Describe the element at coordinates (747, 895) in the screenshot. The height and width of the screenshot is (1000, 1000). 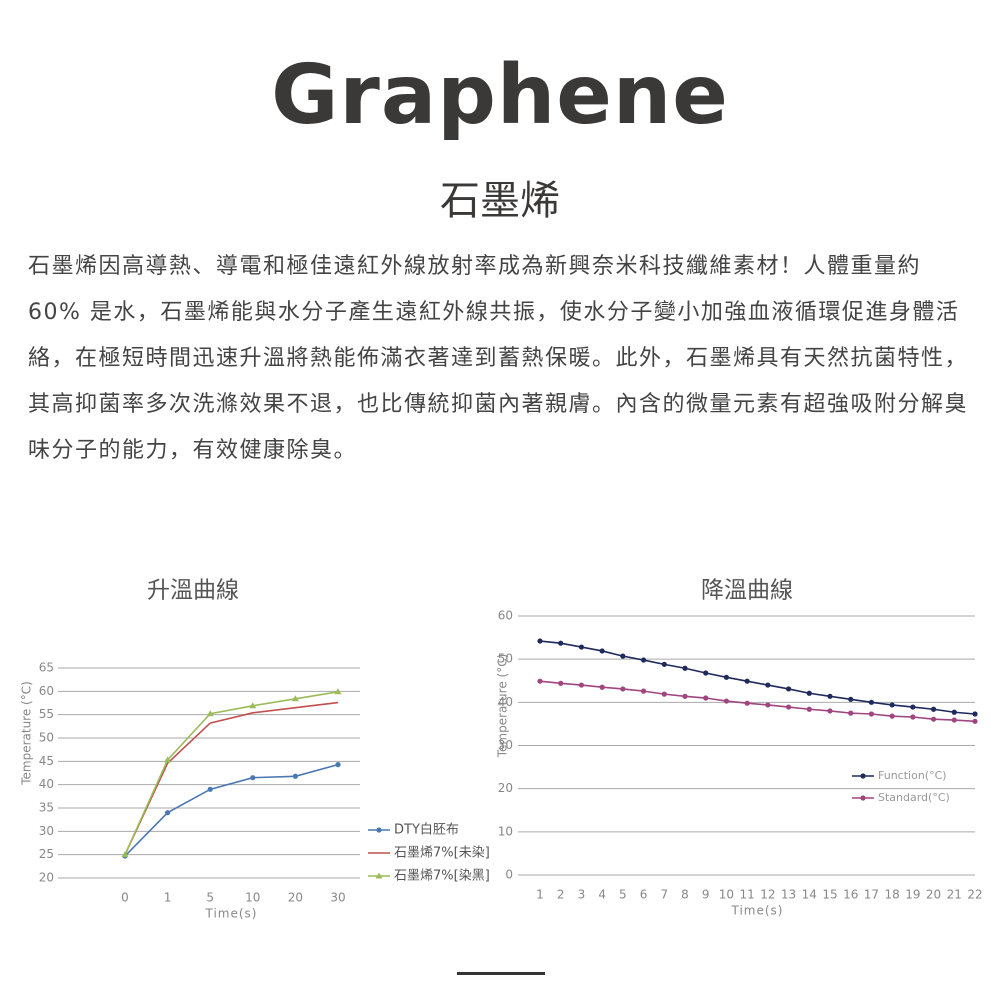
I see `x-tick-label: 11` at that location.